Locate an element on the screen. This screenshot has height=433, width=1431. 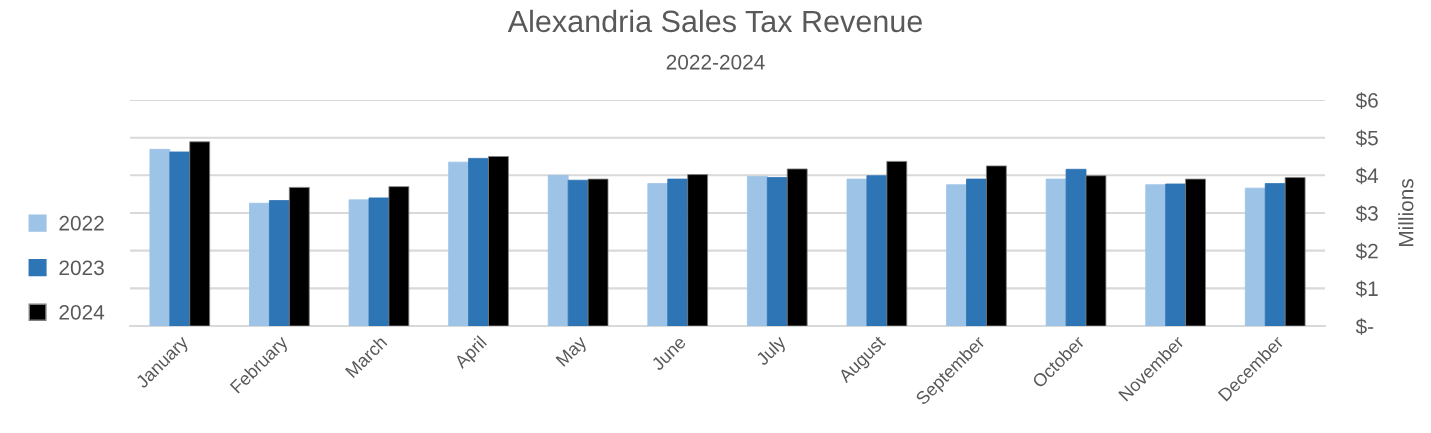
y-tick-label: $6 is located at coordinates (1366, 100).